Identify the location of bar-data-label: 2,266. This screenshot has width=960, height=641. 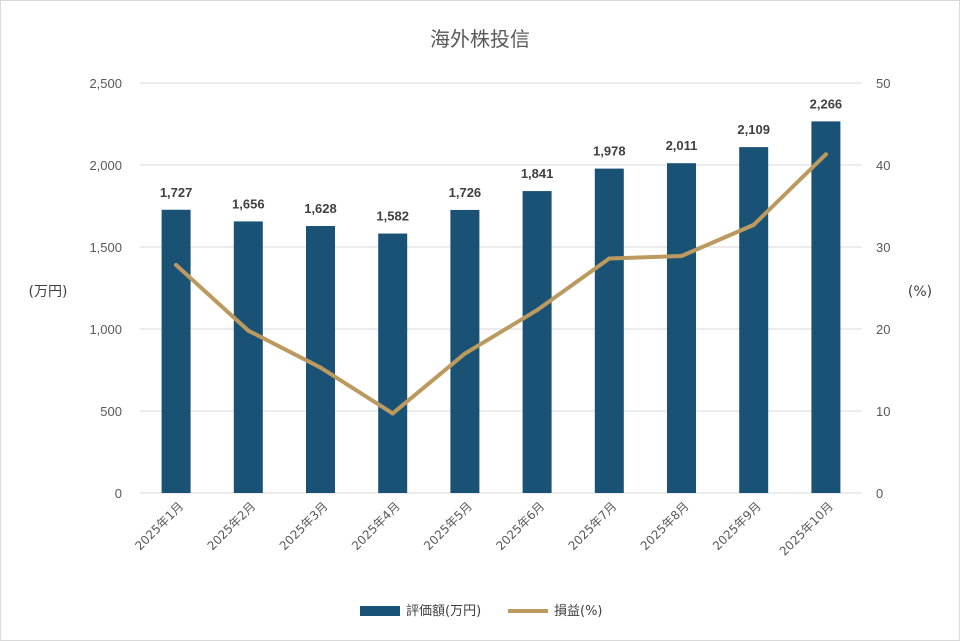
(826, 103).